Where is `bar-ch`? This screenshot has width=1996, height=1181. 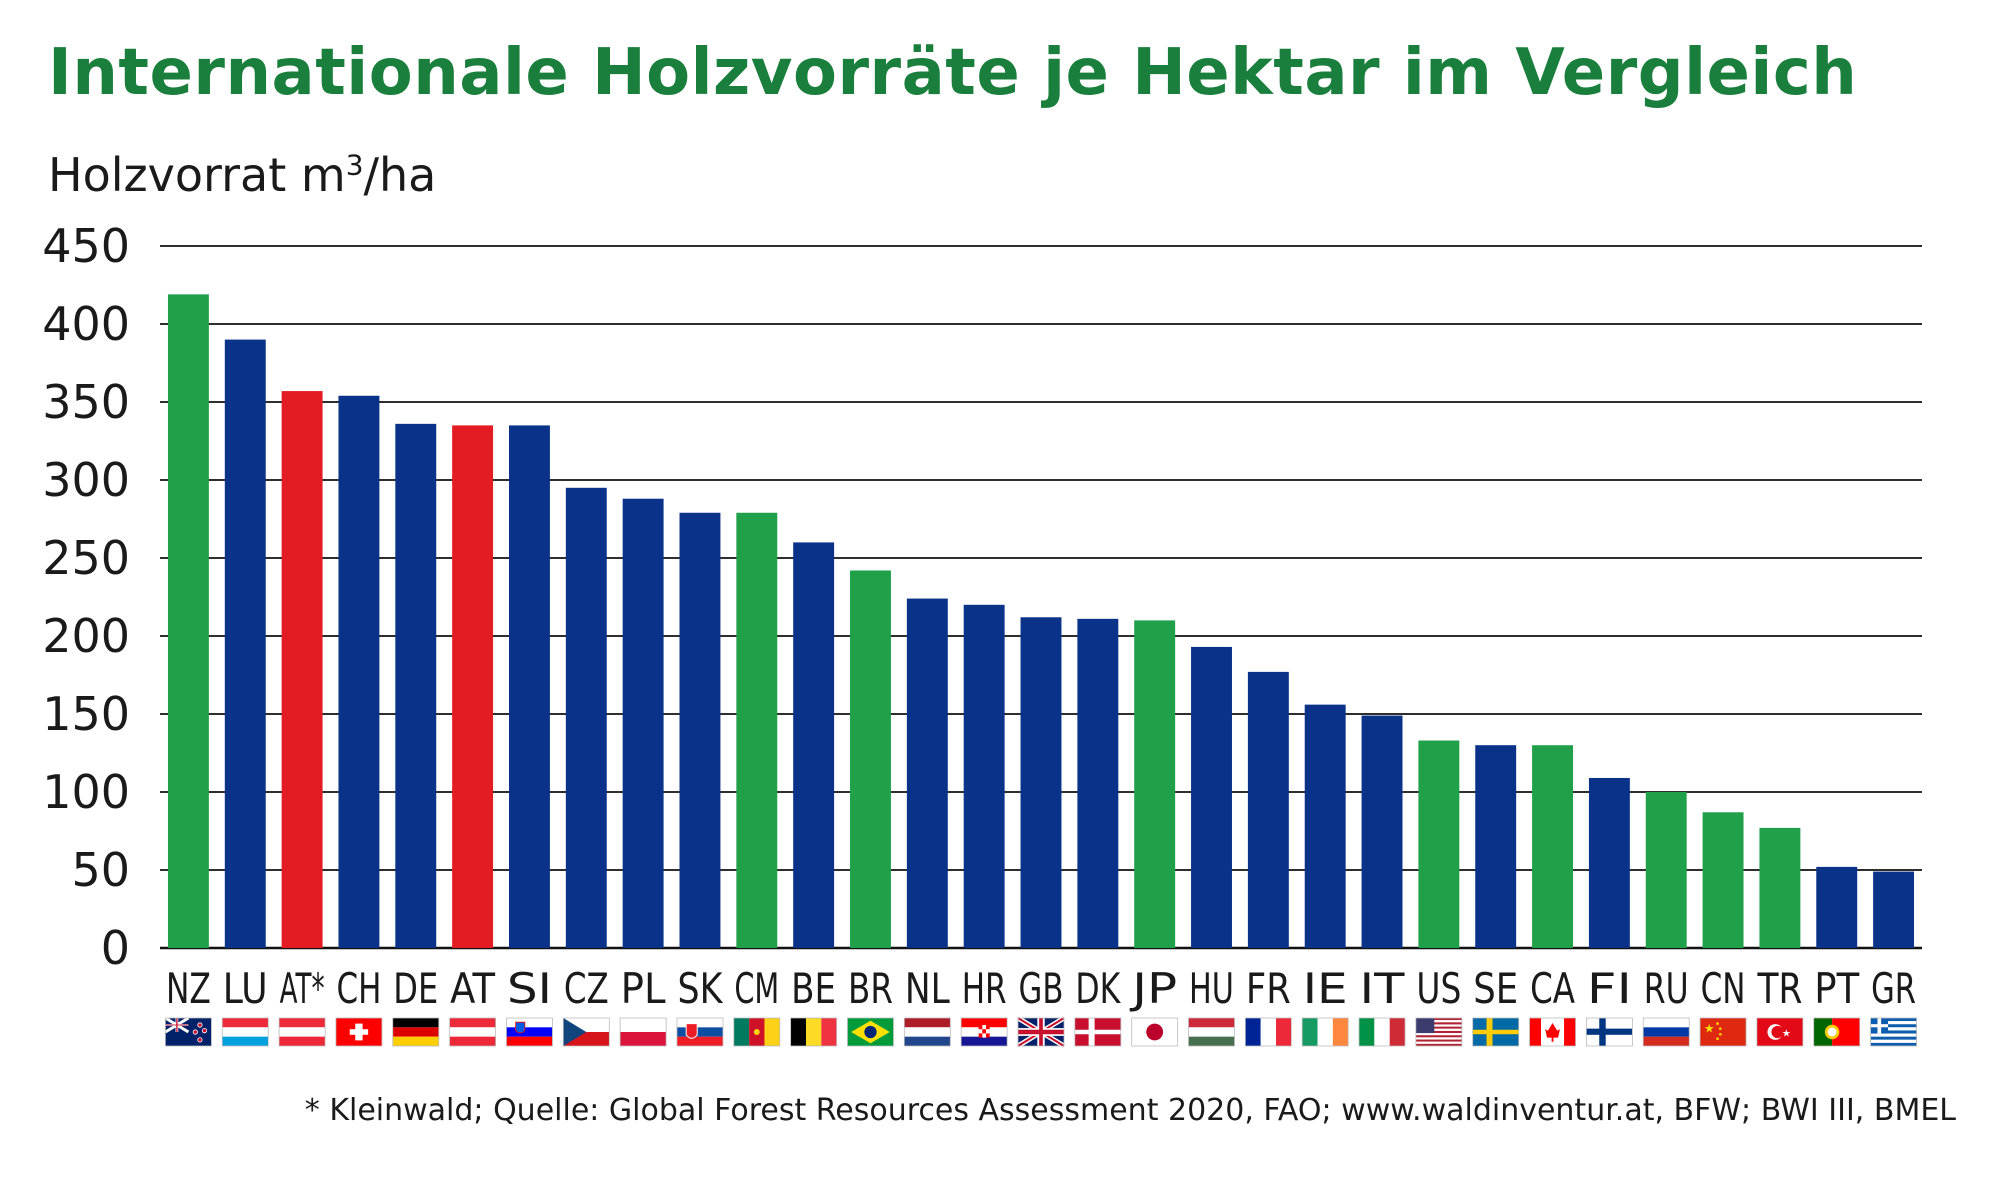
bar-ch is located at coordinates (359, 671).